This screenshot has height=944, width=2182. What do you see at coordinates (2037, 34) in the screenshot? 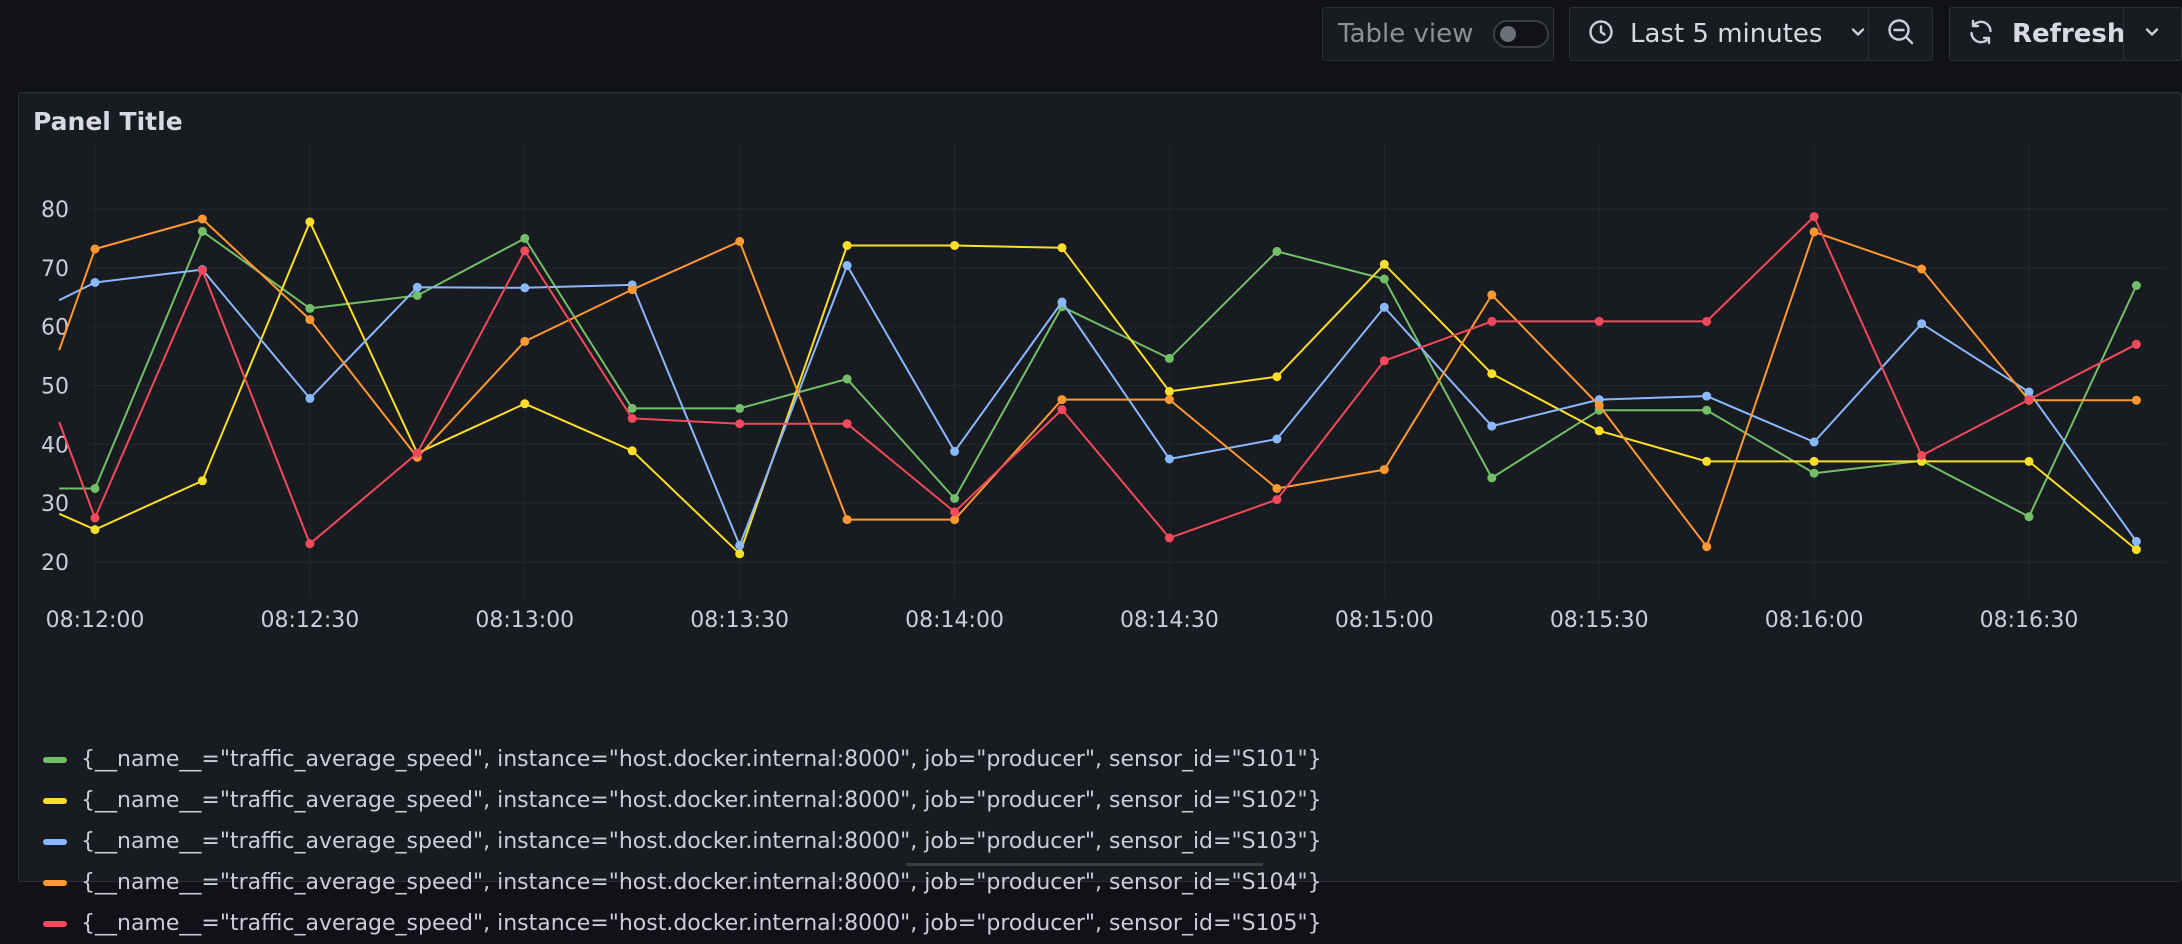
I see `refresh-button: Refresh` at bounding box center [2037, 34].